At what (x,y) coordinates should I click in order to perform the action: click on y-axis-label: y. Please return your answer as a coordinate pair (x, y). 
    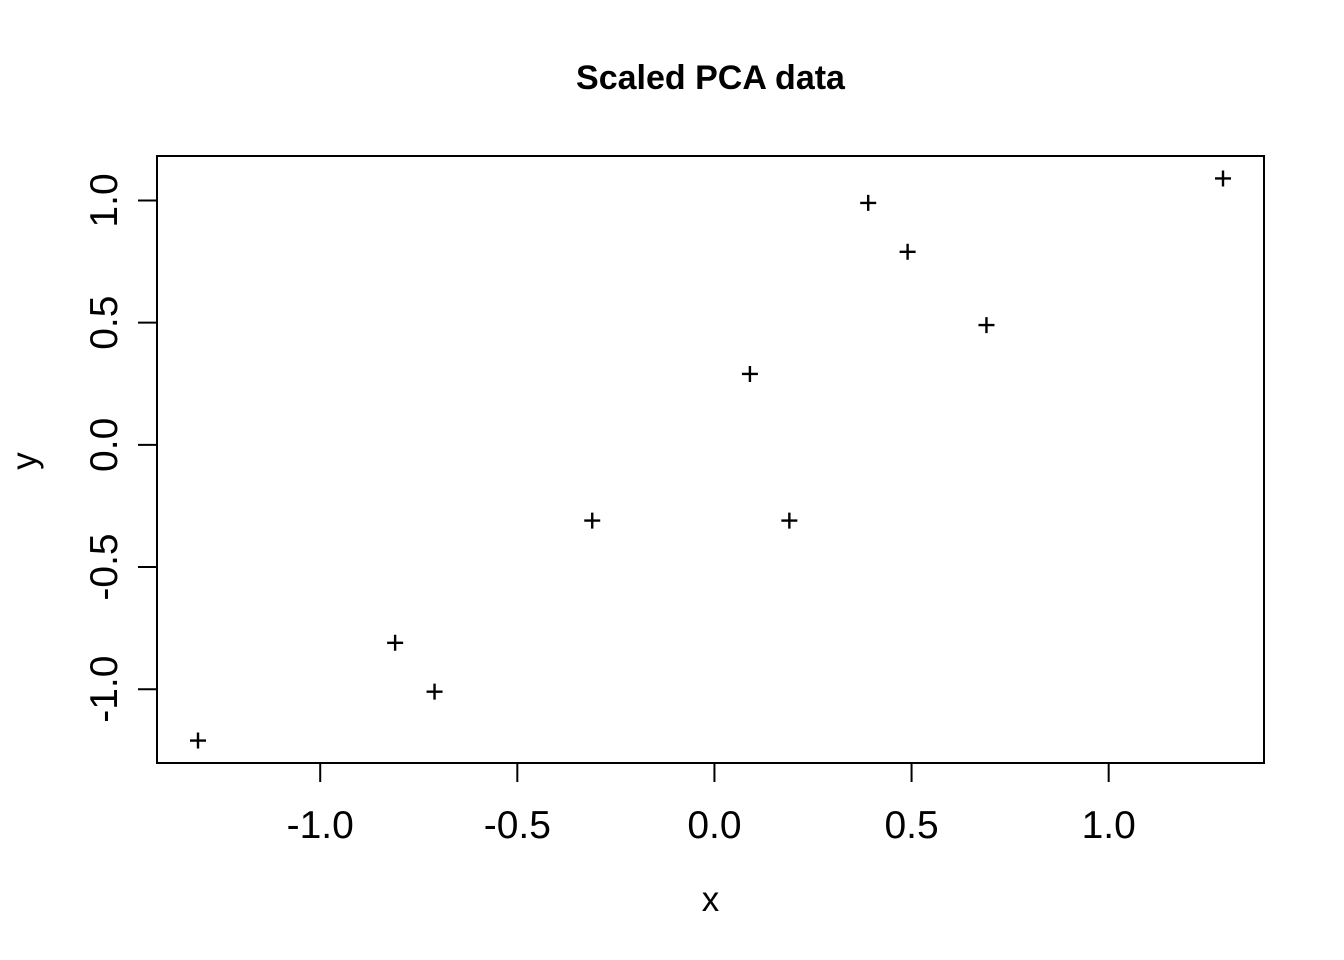
    Looking at the image, I should click on (24, 461).